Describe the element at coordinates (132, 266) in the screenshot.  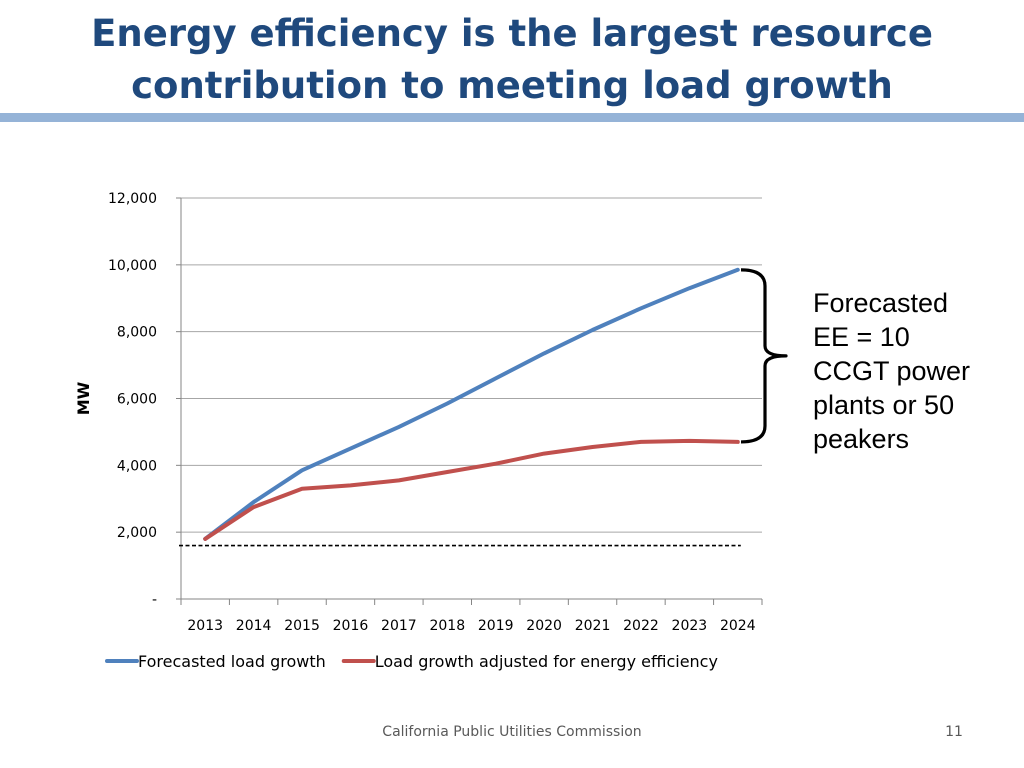
I see `y-tick-label: 10,000` at that location.